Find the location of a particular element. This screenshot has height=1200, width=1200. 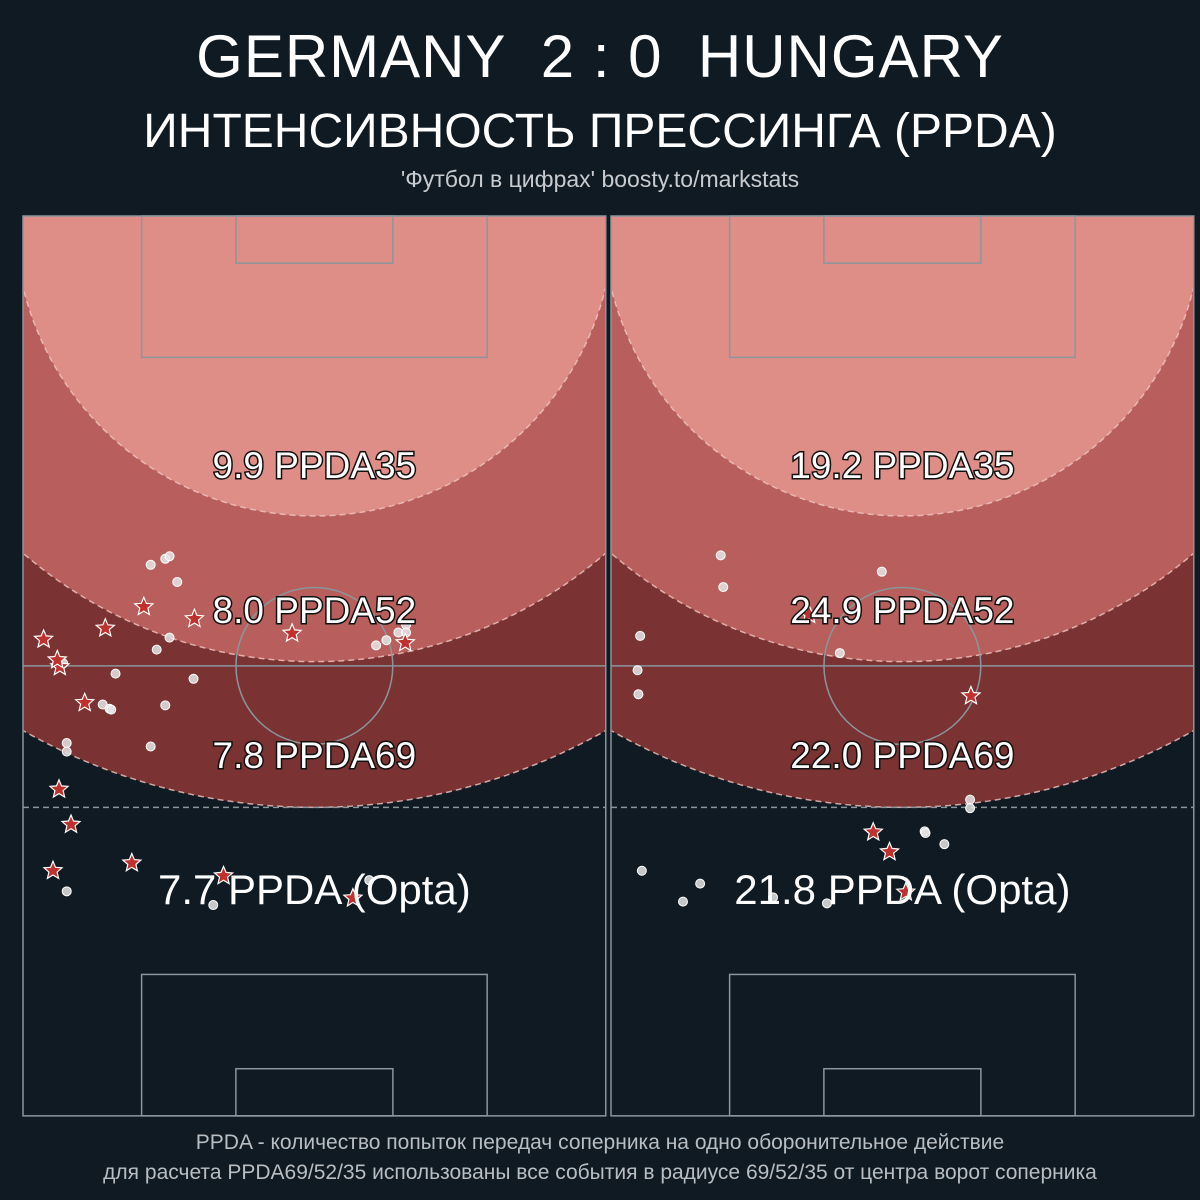

match-title: GERMANY 2 : 0 HUNGARY is located at coordinates (600, 56).